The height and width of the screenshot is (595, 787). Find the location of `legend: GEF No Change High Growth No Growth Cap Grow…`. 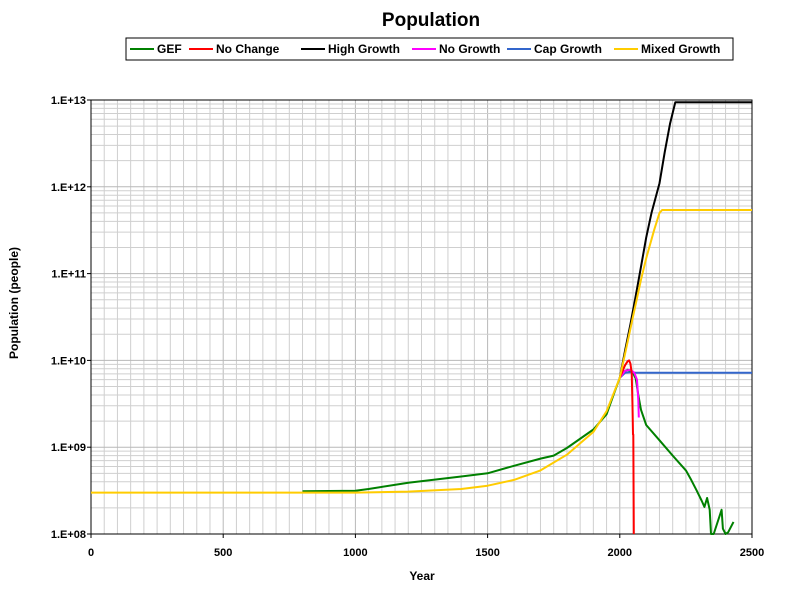

legend: GEF No Change High Growth No Growth Cap Grow… is located at coordinates (429, 49).